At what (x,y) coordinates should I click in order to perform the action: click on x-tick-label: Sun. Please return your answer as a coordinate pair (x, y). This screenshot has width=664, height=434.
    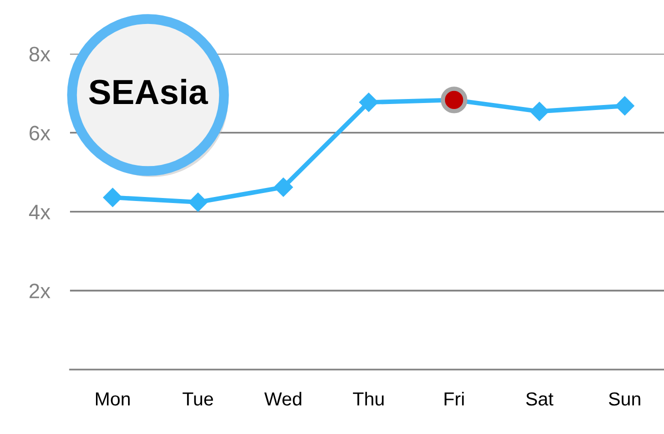
    Looking at the image, I should click on (624, 399).